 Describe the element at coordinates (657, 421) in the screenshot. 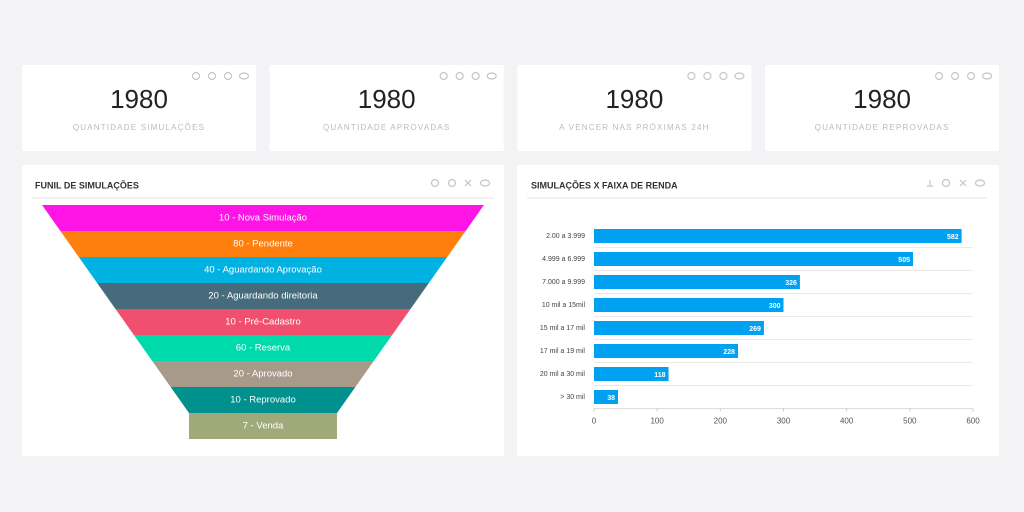

I see `x-tick-label: 100` at that location.